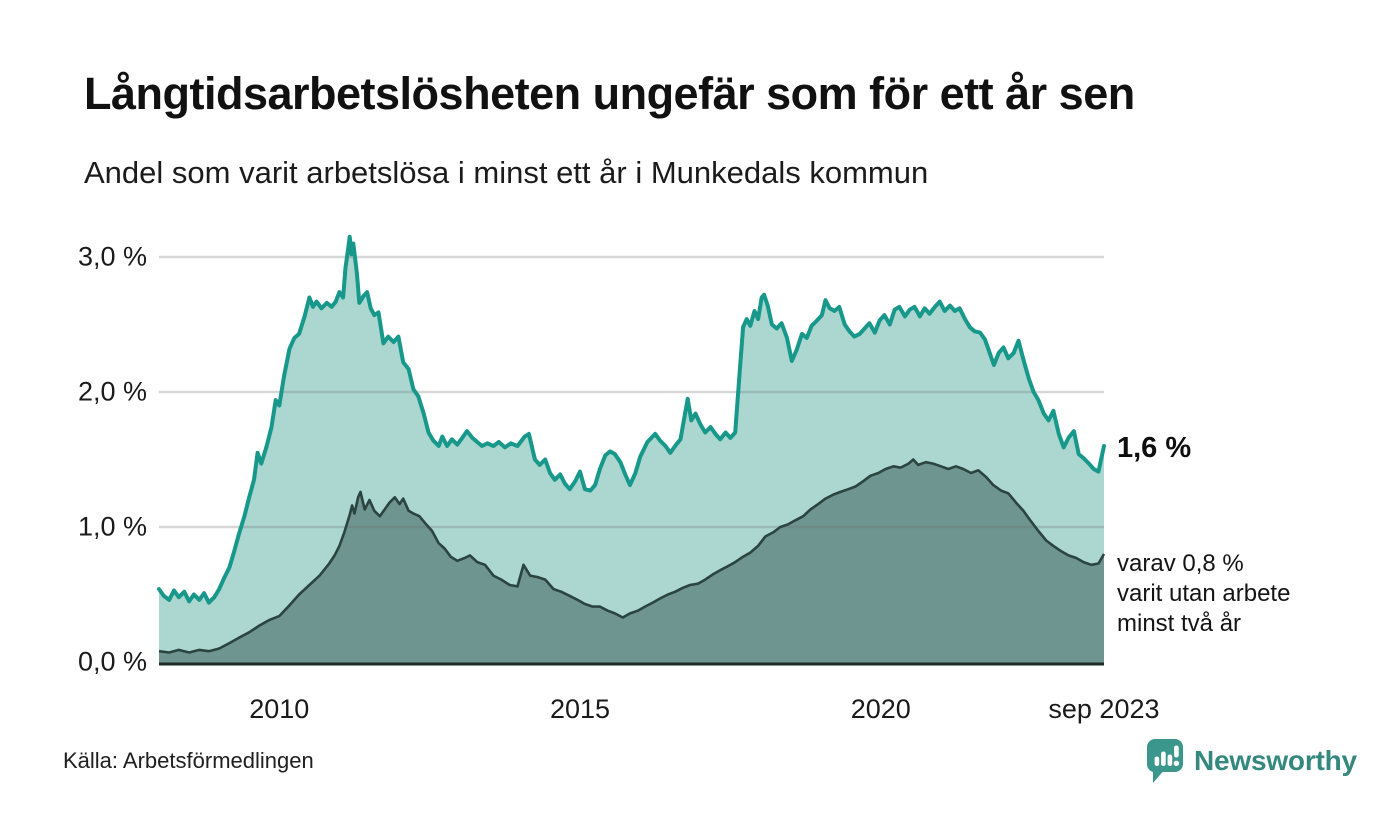 This screenshot has height=840, width=1400. What do you see at coordinates (188, 760) in the screenshot?
I see `source-caption: Källa: Arbetsförmedlingen` at bounding box center [188, 760].